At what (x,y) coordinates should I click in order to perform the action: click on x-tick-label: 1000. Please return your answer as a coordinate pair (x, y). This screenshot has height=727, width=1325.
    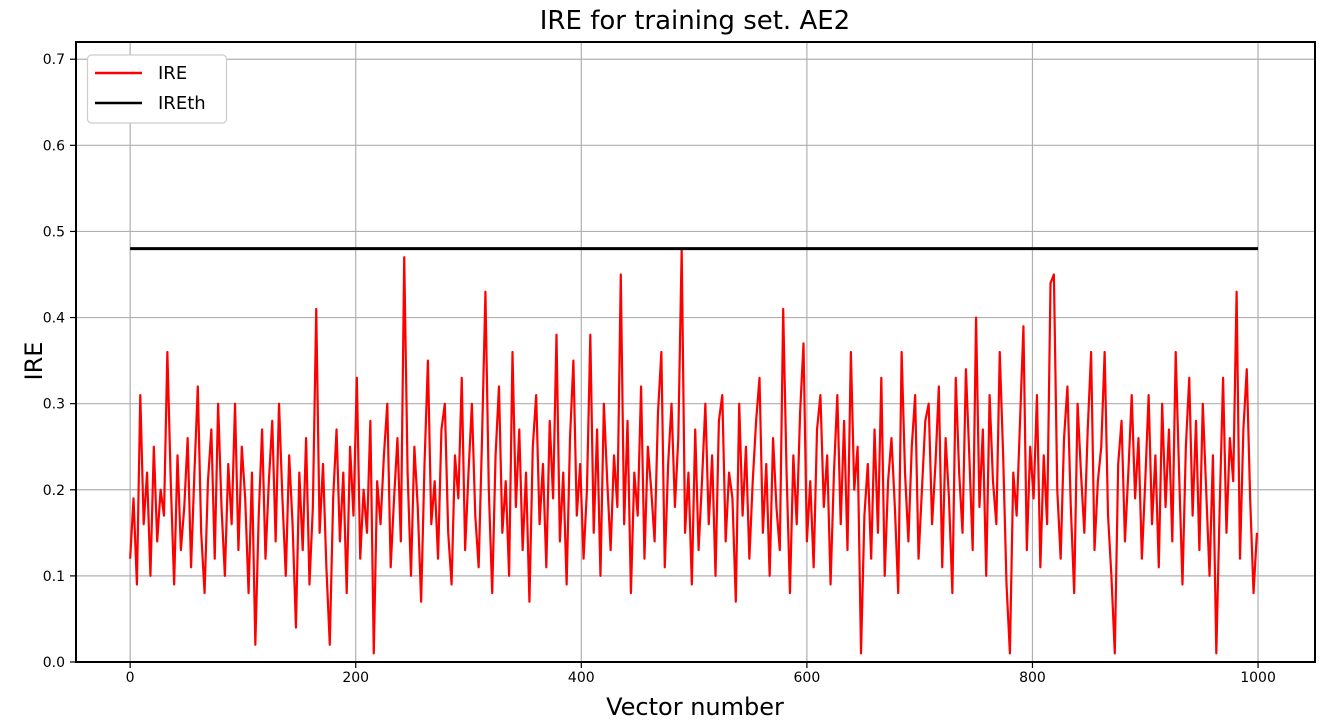
    Looking at the image, I should click on (1258, 678).